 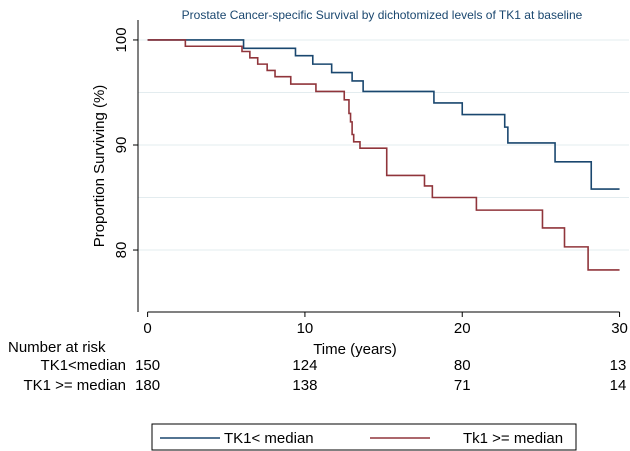 What do you see at coordinates (147, 328) in the screenshot?
I see `x-tick-label: 0` at bounding box center [147, 328].